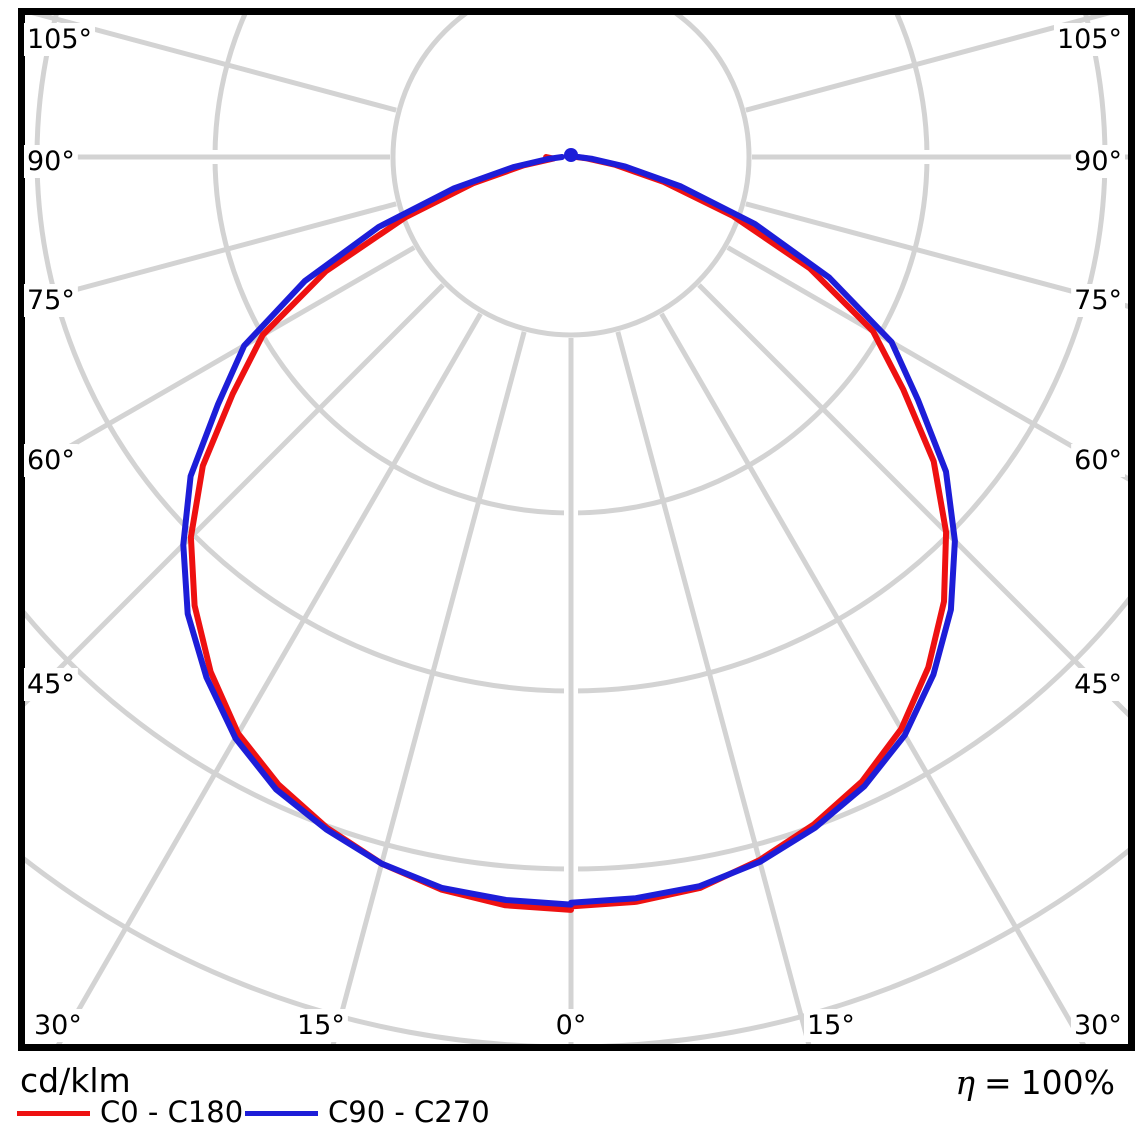 This screenshot has width=1143, height=1143. I want to click on axis-label-left-90°: 90°, so click(51, 161).